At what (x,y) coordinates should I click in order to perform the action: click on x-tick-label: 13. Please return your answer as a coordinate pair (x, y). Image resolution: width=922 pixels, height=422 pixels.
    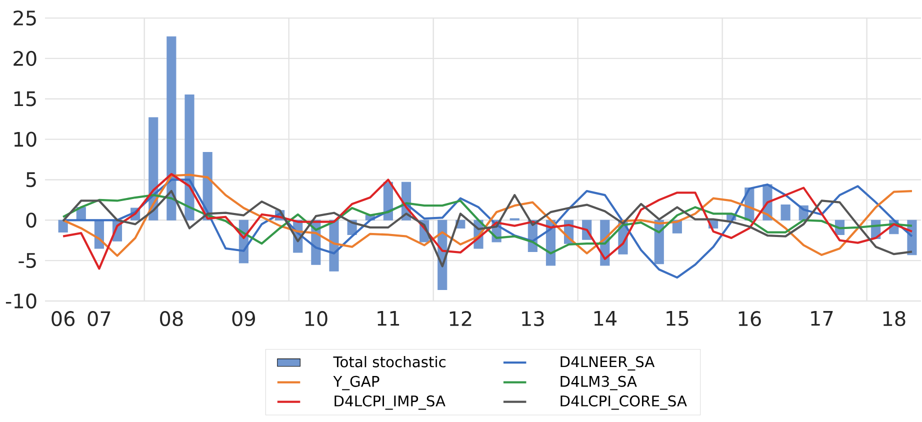
    Looking at the image, I should click on (533, 318).